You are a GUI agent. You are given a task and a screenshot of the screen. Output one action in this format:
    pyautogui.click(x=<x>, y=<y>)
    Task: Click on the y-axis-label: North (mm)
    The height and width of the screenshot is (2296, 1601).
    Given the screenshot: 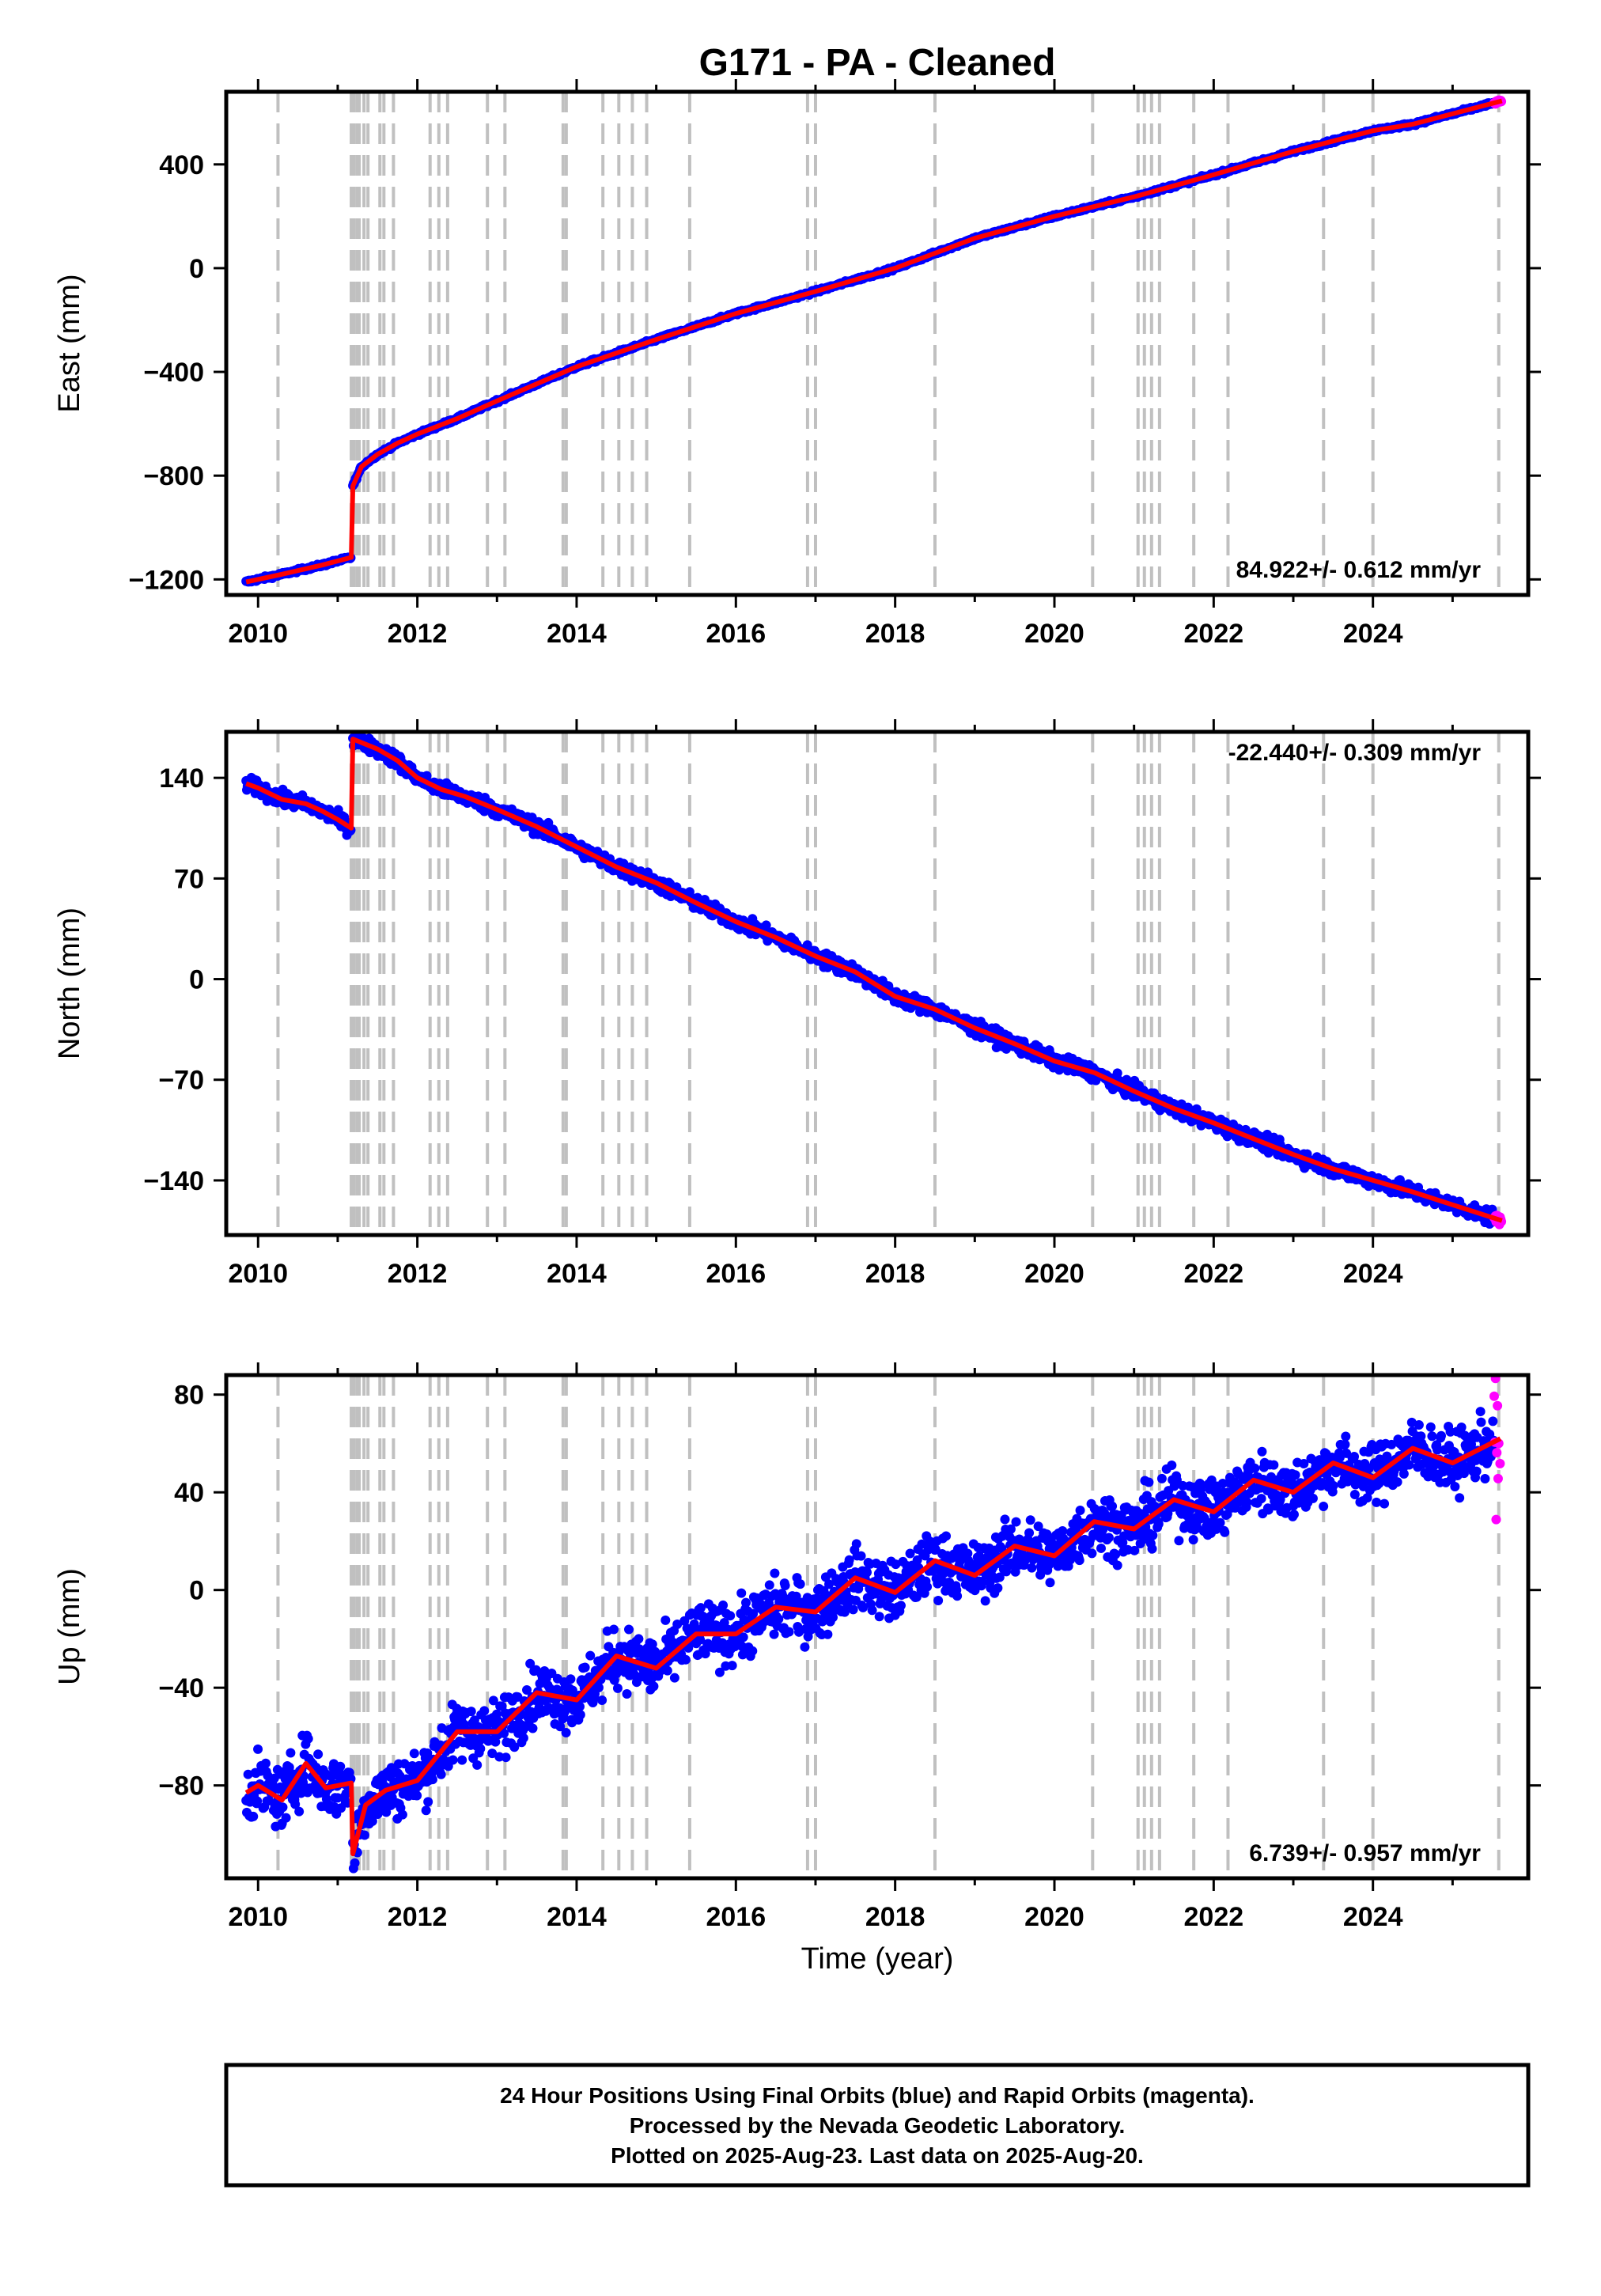 What is the action you would take?
    pyautogui.click(x=70, y=983)
    